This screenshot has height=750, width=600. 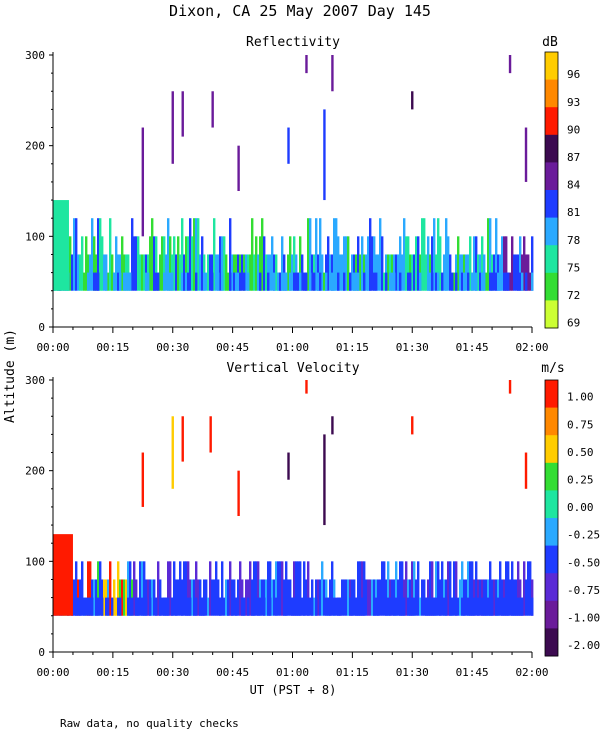 What do you see at coordinates (573, 295) in the screenshot?
I see `colorbar-label: 72` at bounding box center [573, 295].